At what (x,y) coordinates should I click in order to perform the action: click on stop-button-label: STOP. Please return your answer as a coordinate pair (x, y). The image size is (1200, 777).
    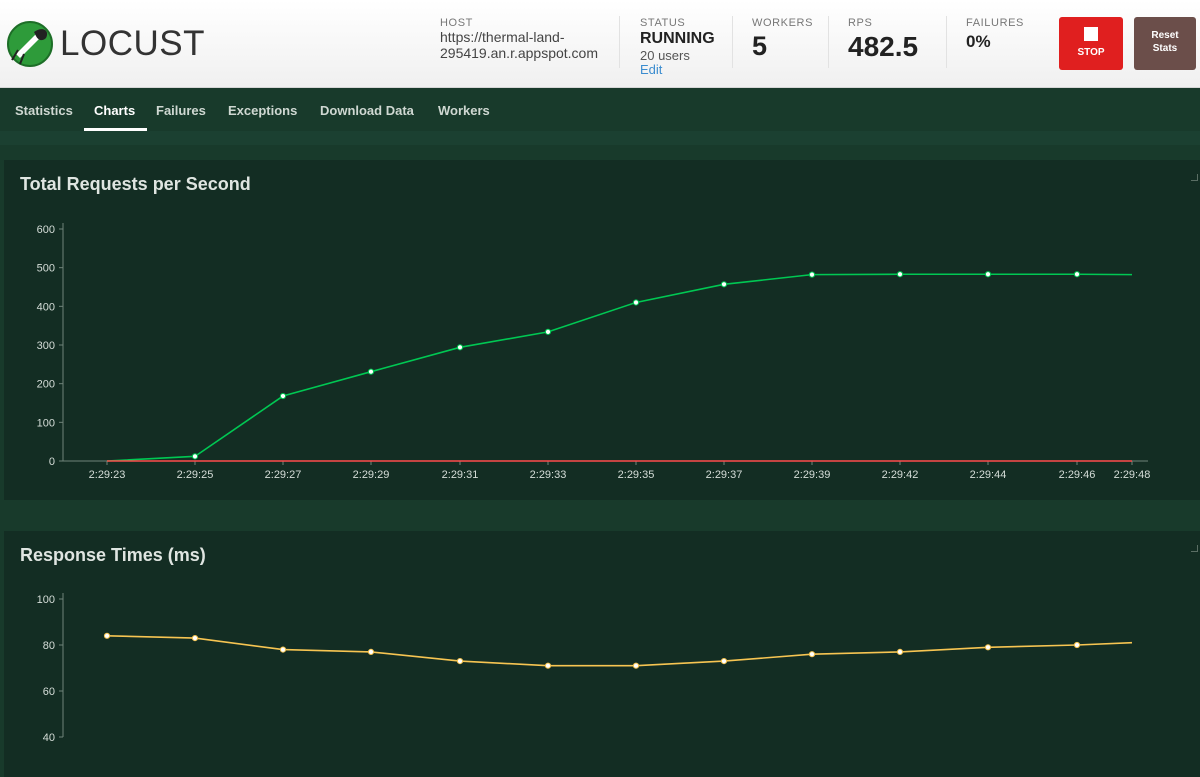
    Looking at the image, I should click on (1091, 52).